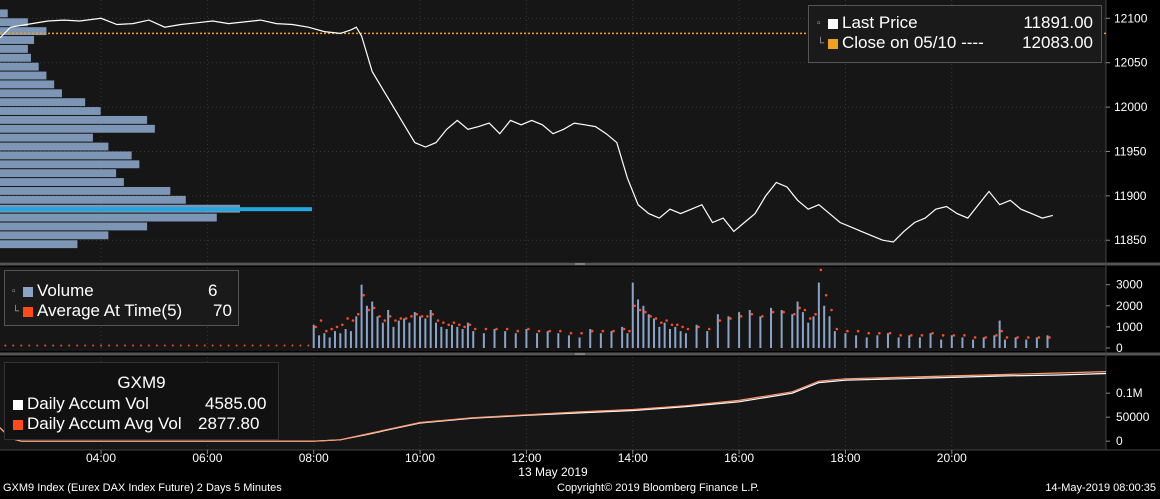 The image size is (1160, 499). I want to click on accum-series, so click(553, 406).